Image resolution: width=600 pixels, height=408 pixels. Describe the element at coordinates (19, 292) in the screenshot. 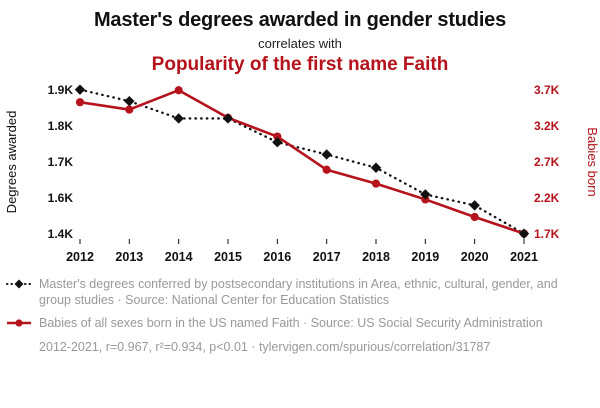

I see `degrees-series-legend-icon` at that location.